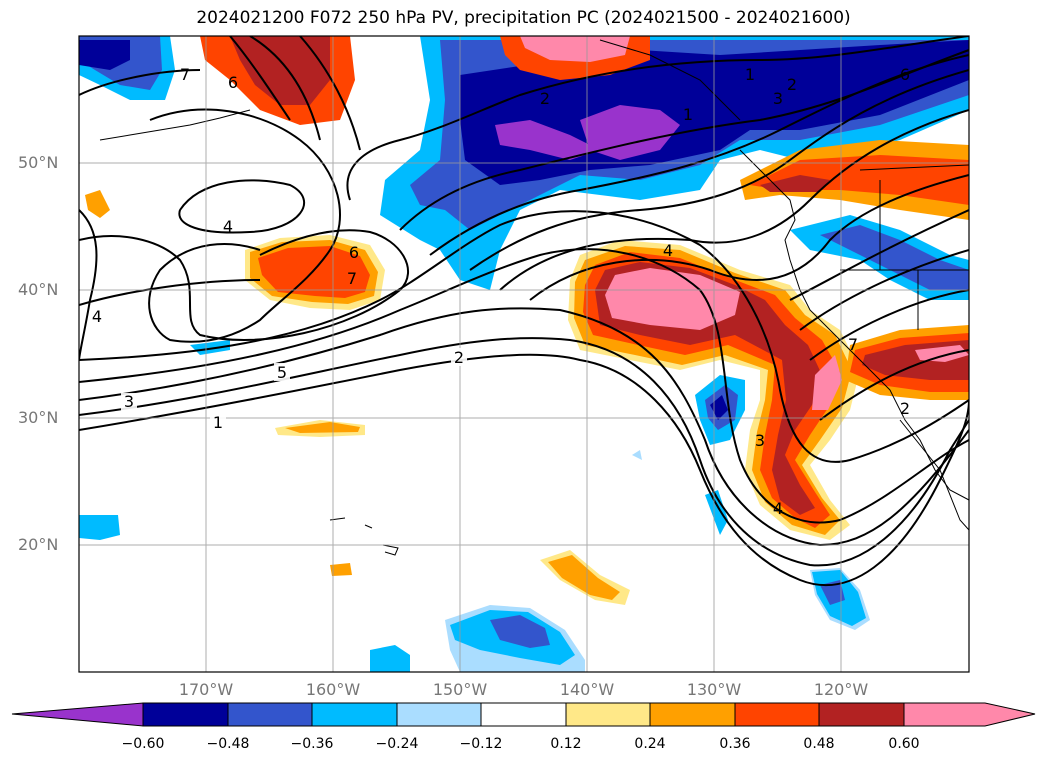  I want to click on contour-label: 5, so click(282, 372).